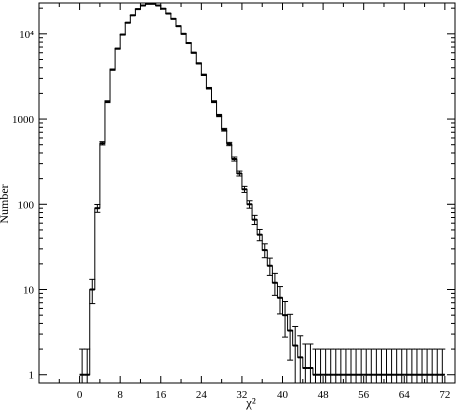  What do you see at coordinates (23, 120) in the screenshot?
I see `y-tick-label: 1000` at bounding box center [23, 120].